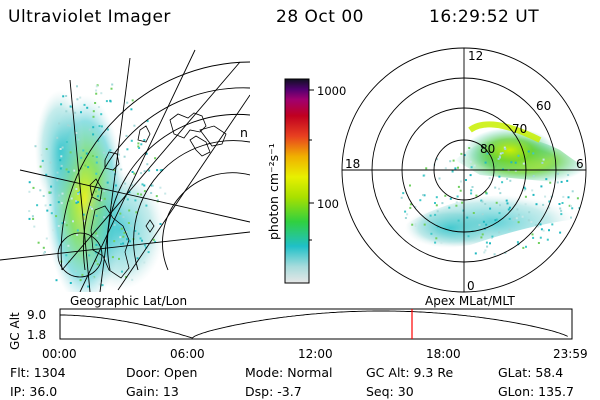  Describe the element at coordinates (580, 164) in the screenshot. I see `mlt-label-6: 6` at that location.